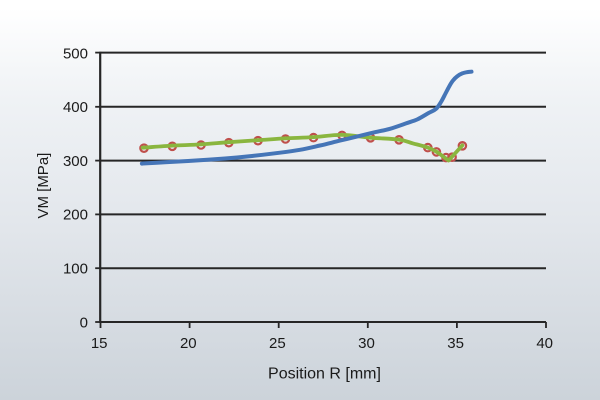  Describe the element at coordinates (75, 269) in the screenshot. I see `svg-text: 100` at that location.